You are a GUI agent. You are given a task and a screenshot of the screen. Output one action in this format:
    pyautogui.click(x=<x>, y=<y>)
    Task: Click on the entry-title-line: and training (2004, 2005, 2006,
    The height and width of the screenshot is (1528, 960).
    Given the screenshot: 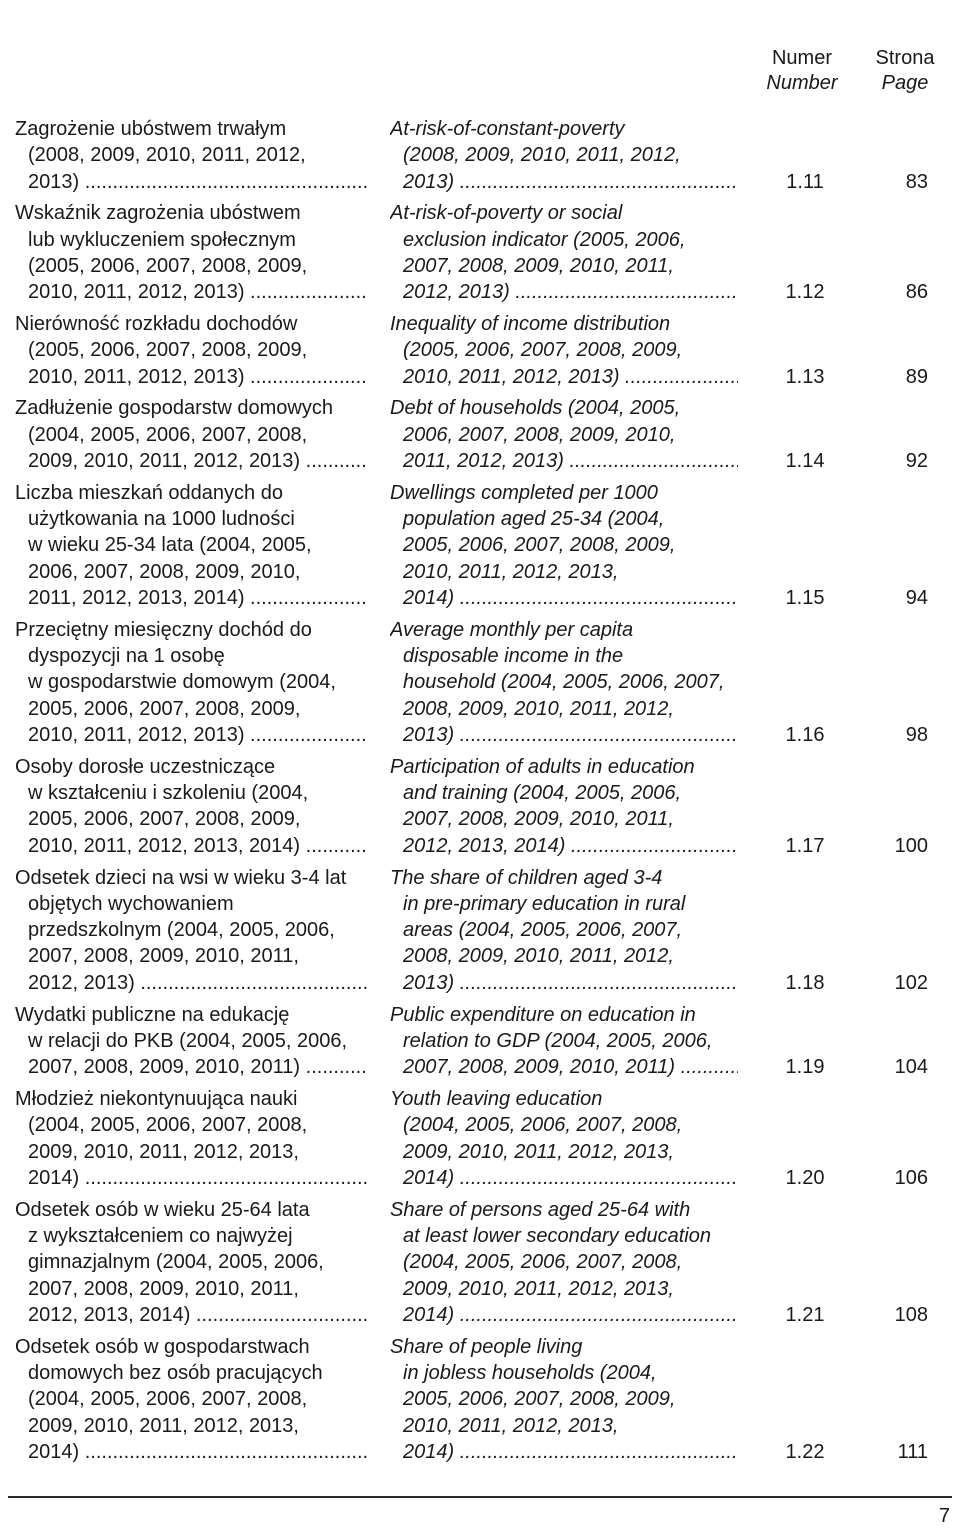 What is the action you would take?
    pyautogui.click(x=542, y=793)
    